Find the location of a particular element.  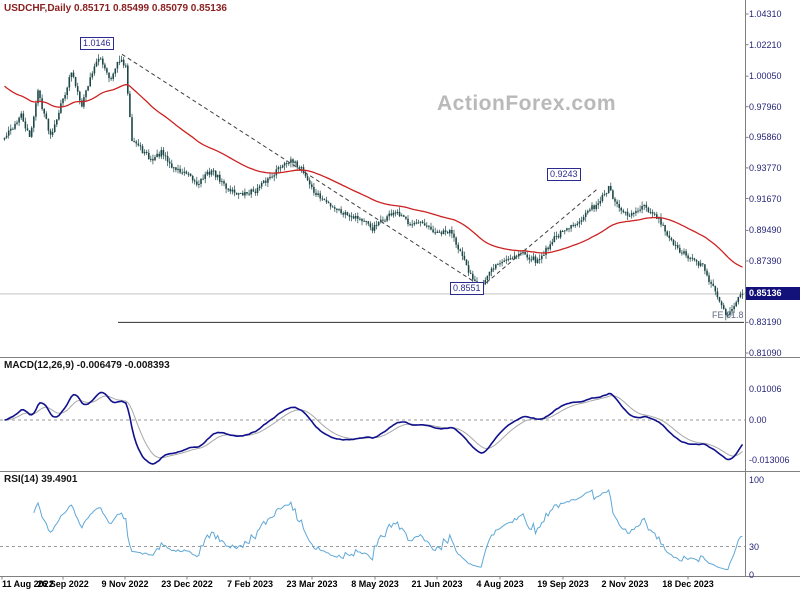

date-label: 18 Dec 2023 is located at coordinates (688, 584).